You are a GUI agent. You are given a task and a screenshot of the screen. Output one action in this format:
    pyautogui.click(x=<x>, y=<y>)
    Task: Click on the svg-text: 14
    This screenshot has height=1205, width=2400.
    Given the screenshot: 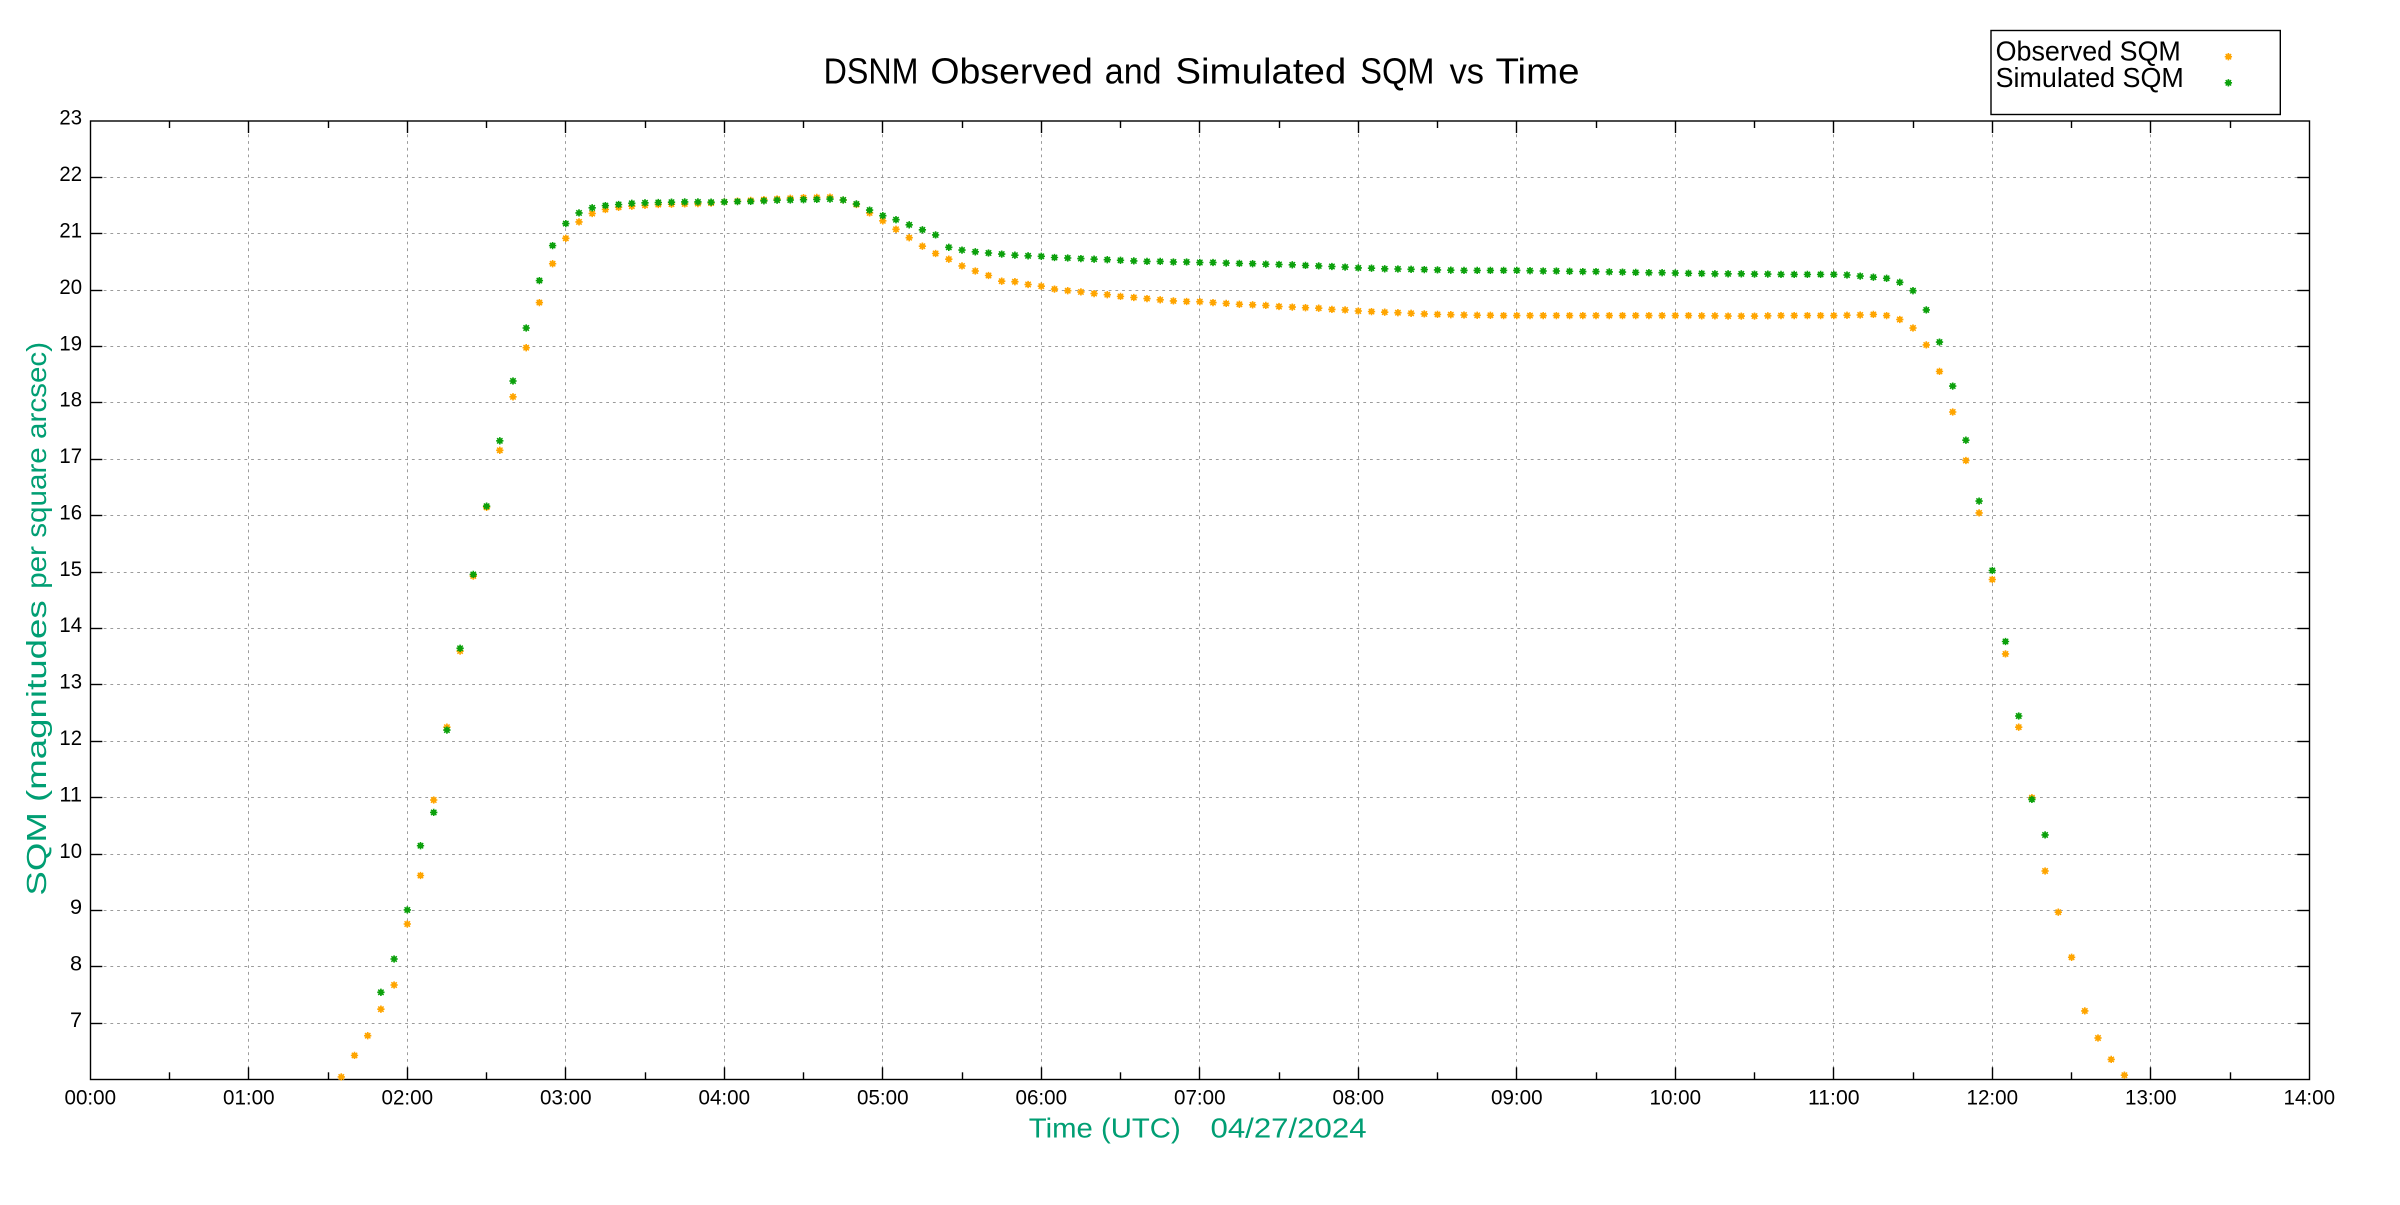 What is the action you would take?
    pyautogui.click(x=70, y=624)
    